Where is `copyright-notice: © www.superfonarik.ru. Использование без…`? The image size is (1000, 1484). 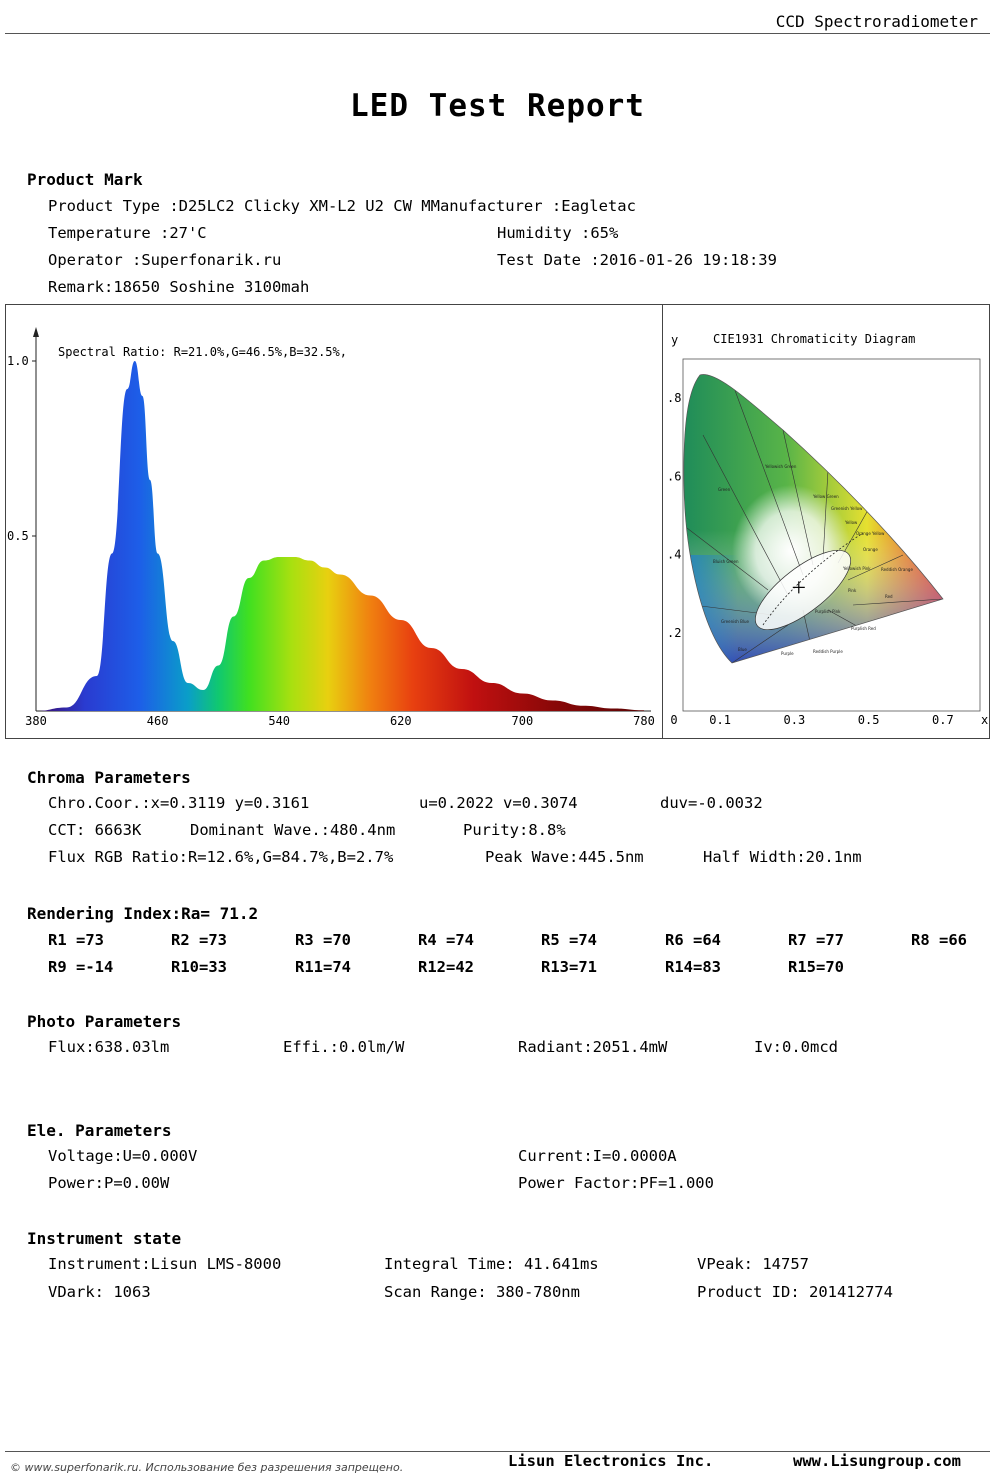
copyright-notice: © www.superfonarik.ru. Использование без… is located at coordinates (207, 1467).